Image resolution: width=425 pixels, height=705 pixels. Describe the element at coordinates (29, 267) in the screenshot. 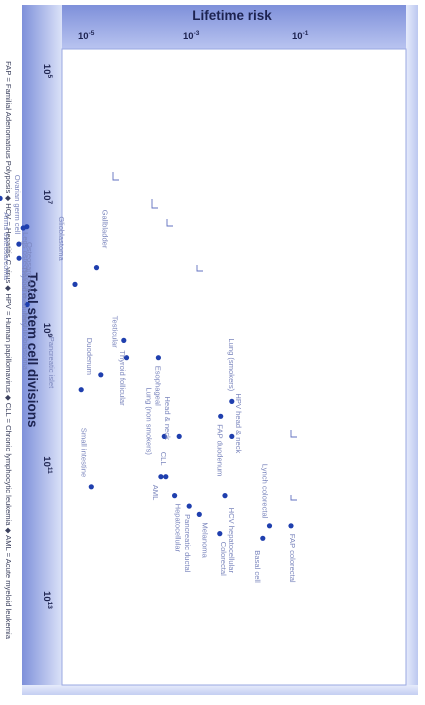

I see `data-point-label: Osteosarcoma` at that location.